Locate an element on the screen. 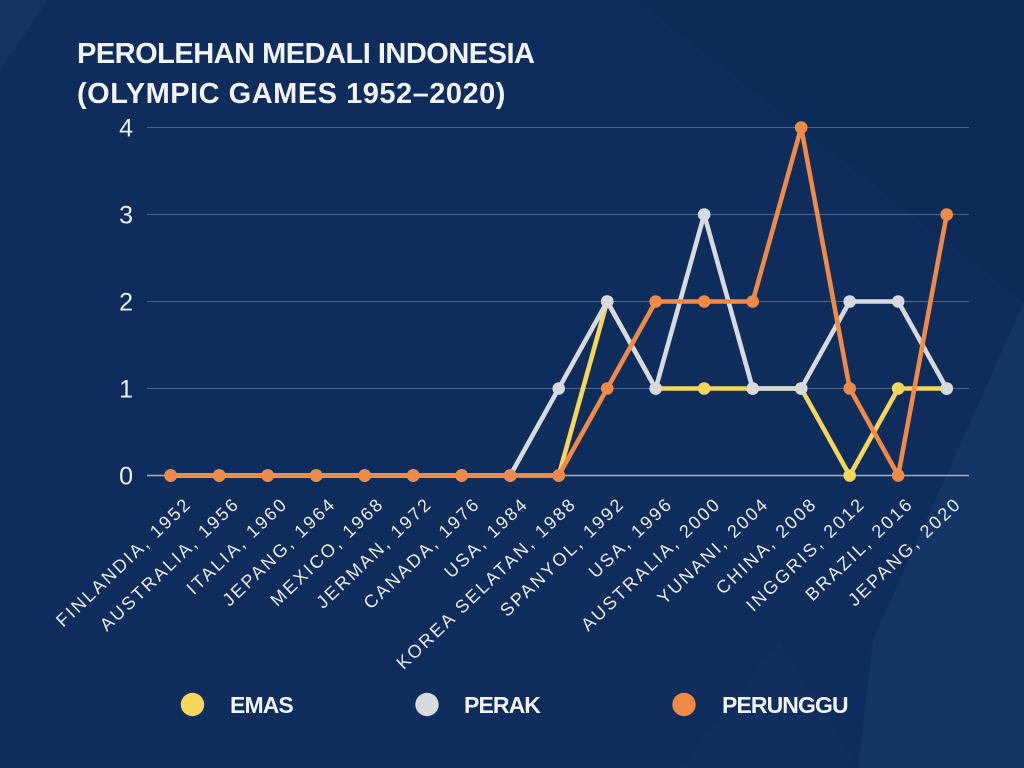 This screenshot has width=1024, height=768. svg-text: EMAS is located at coordinates (261, 705).